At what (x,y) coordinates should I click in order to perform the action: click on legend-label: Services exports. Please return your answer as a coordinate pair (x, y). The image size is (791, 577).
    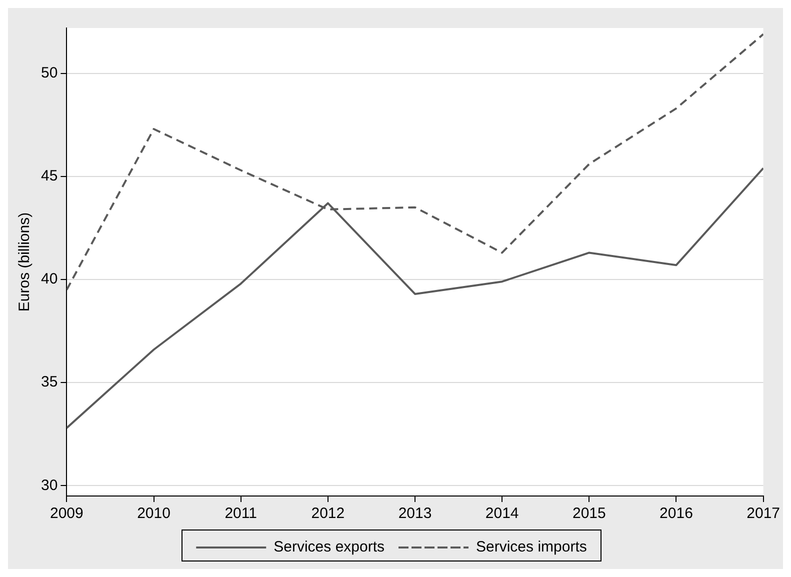
    Looking at the image, I should click on (329, 547).